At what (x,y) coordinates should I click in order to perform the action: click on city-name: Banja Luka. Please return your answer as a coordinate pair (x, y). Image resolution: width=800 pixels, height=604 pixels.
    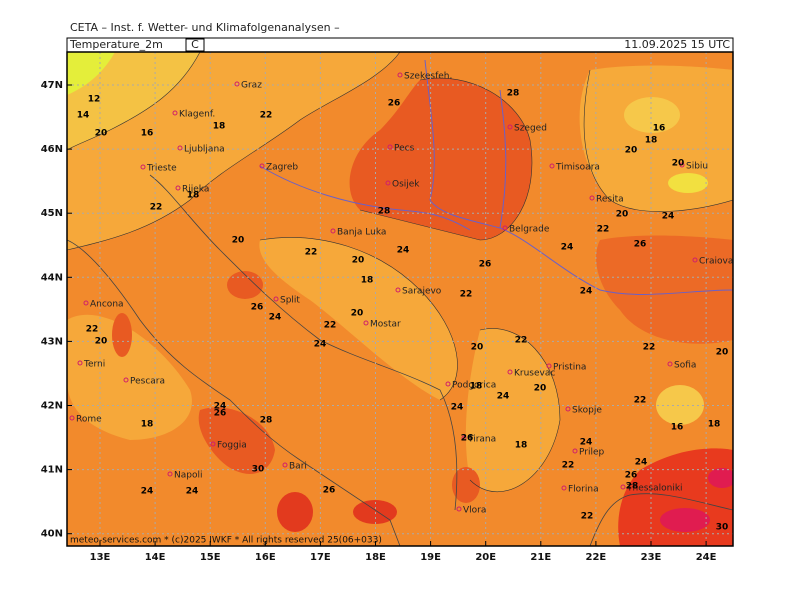
    Looking at the image, I should click on (361, 233).